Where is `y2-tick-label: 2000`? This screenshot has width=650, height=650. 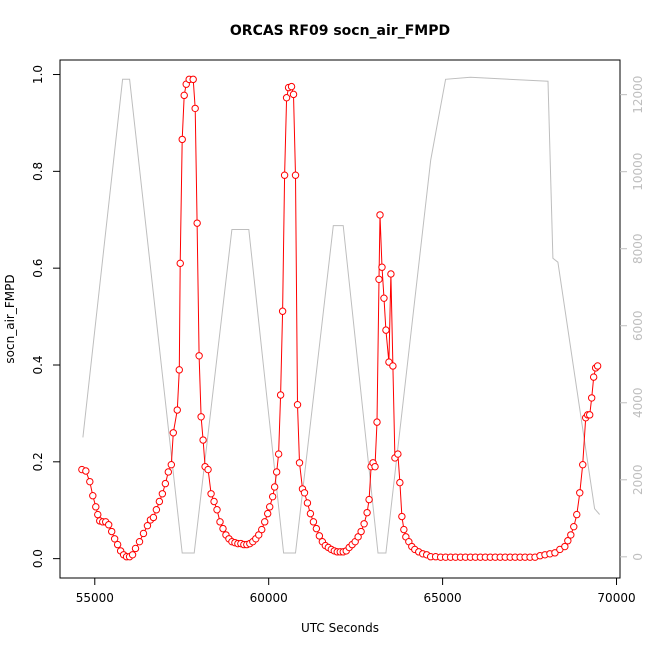 y2-tick-label: 2000 is located at coordinates (638, 480).